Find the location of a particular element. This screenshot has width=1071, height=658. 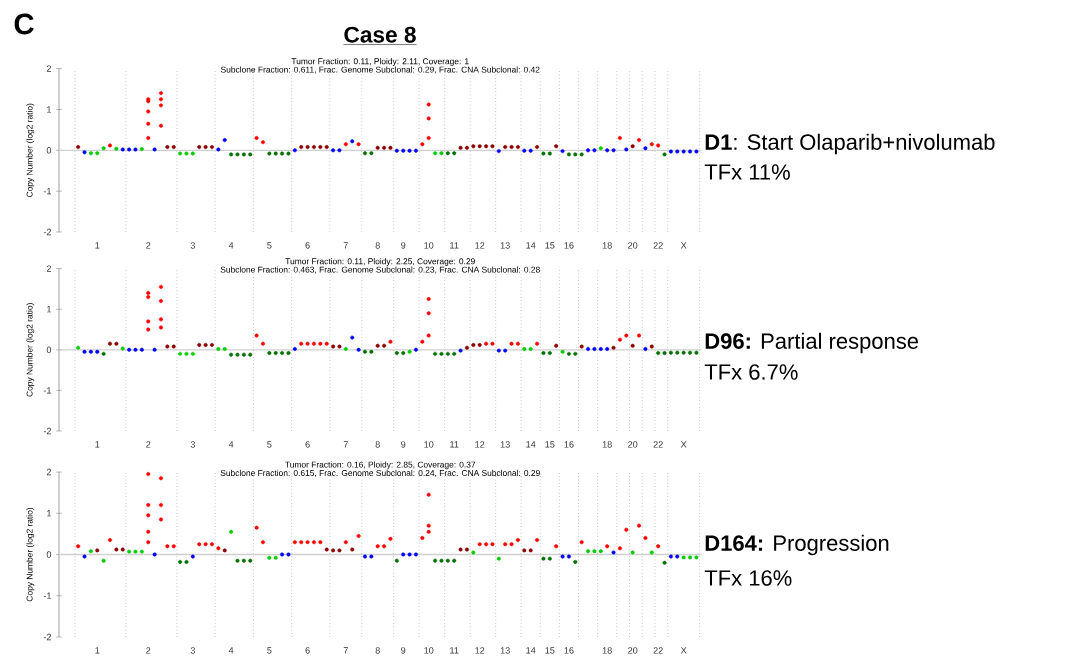

text: C is located at coordinates (24, 24).